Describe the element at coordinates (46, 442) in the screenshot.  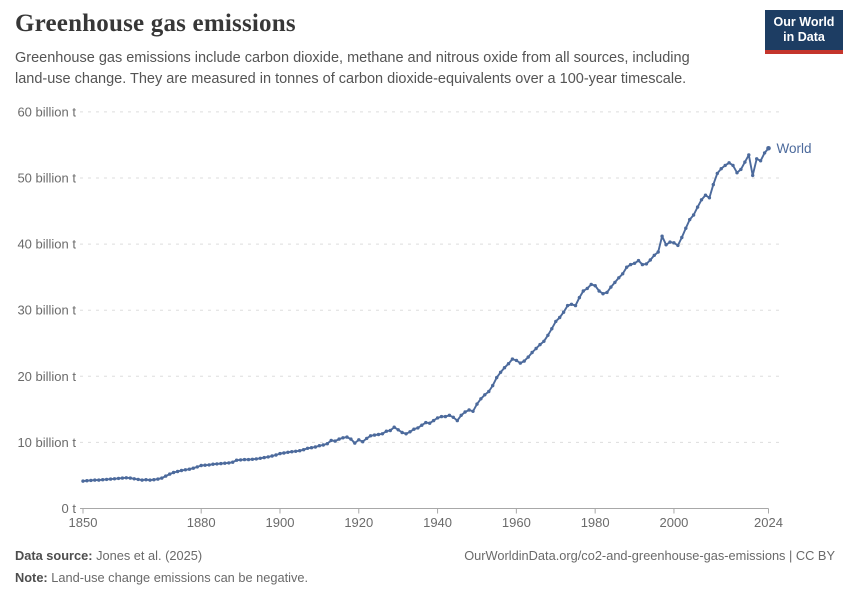
I see `y-tick-label: 10 billion t` at that location.